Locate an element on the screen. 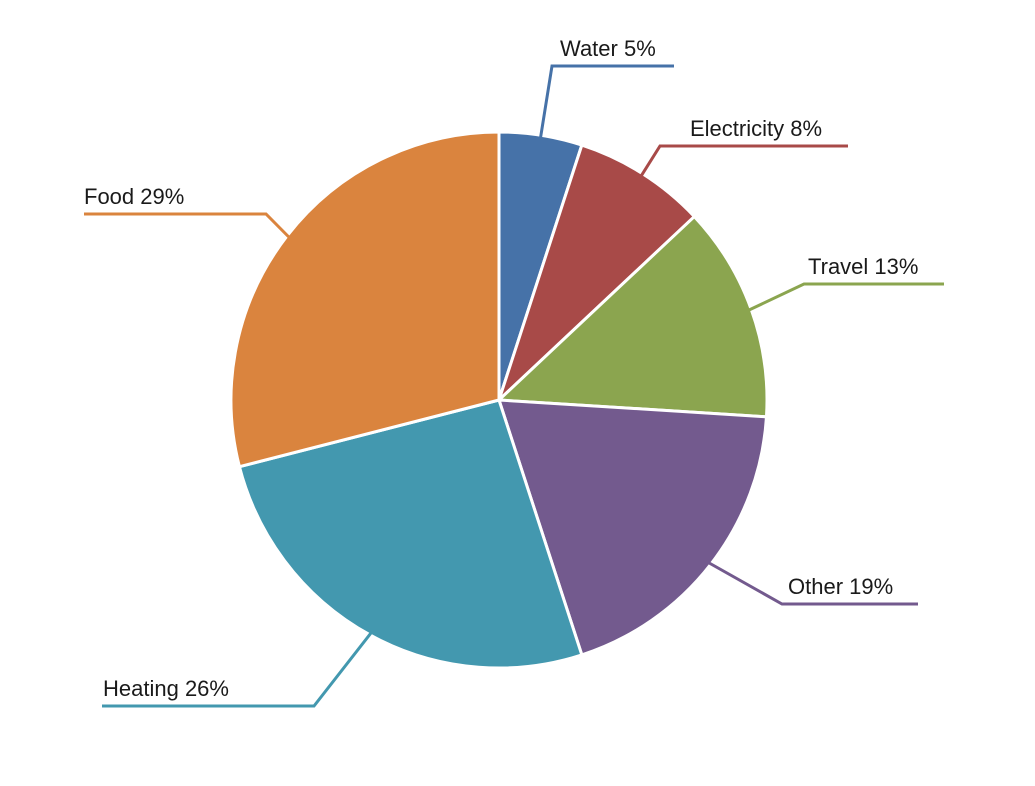 The width and height of the screenshot is (1035, 786). leader-line-electricity is located at coordinates (744, 160).